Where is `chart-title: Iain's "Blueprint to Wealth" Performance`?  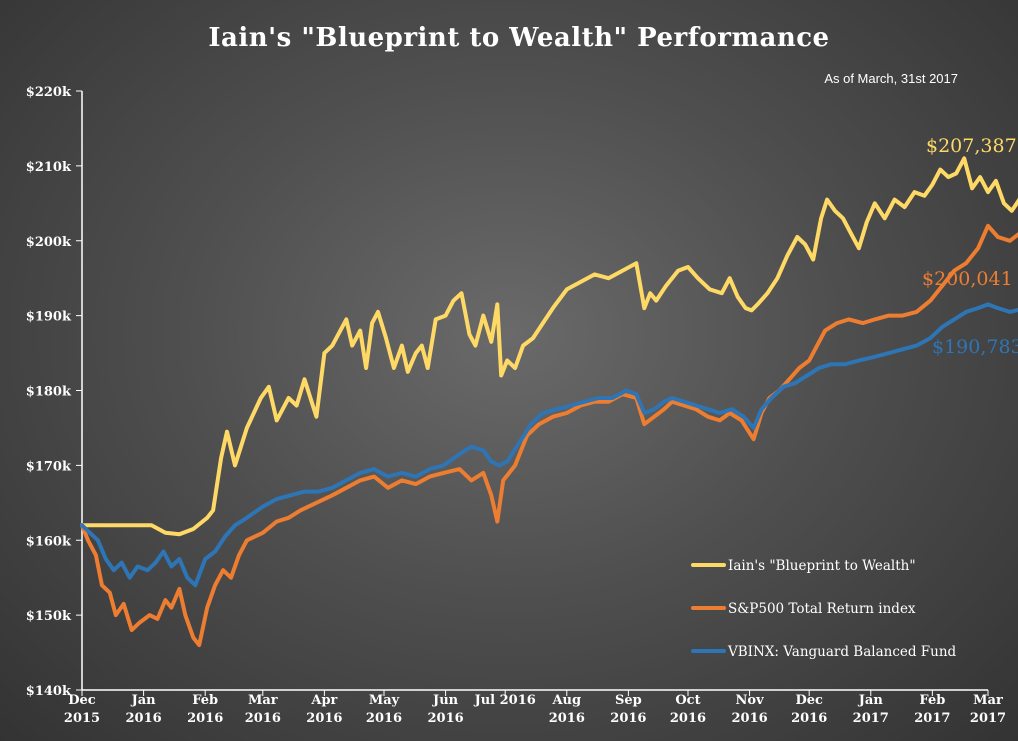
chart-title: Iain's "Blueprint to Wealth" Performance is located at coordinates (518, 38).